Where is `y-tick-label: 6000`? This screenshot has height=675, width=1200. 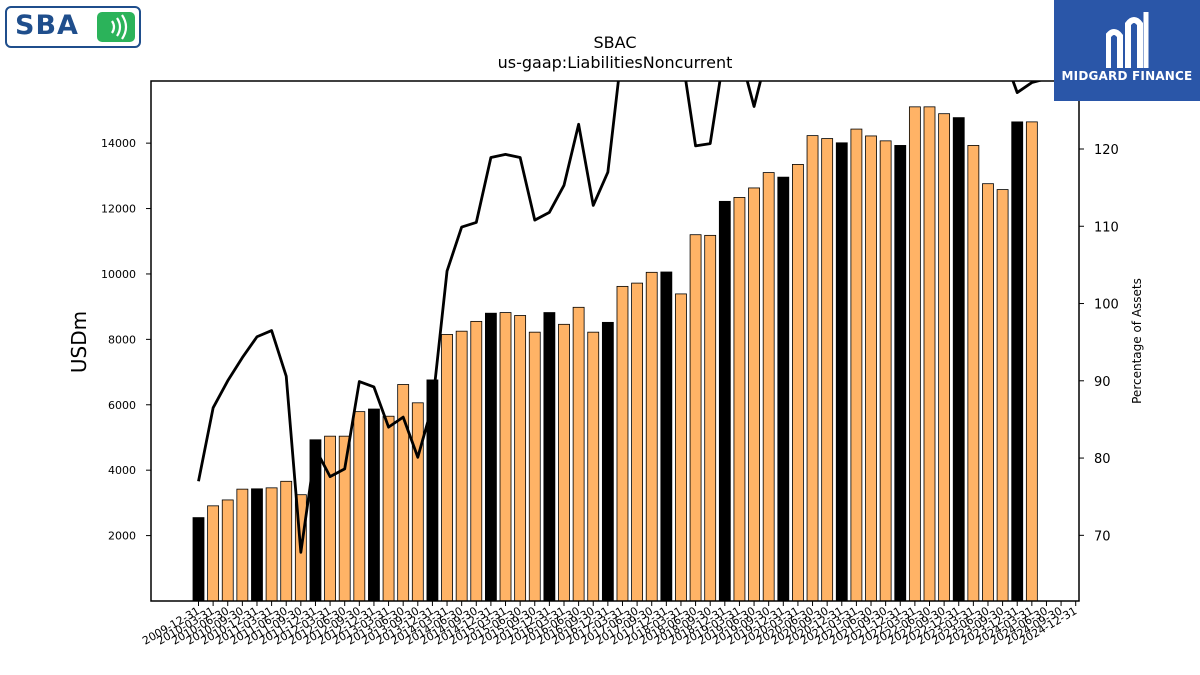 y-tick-label: 6000 is located at coordinates (122, 405).